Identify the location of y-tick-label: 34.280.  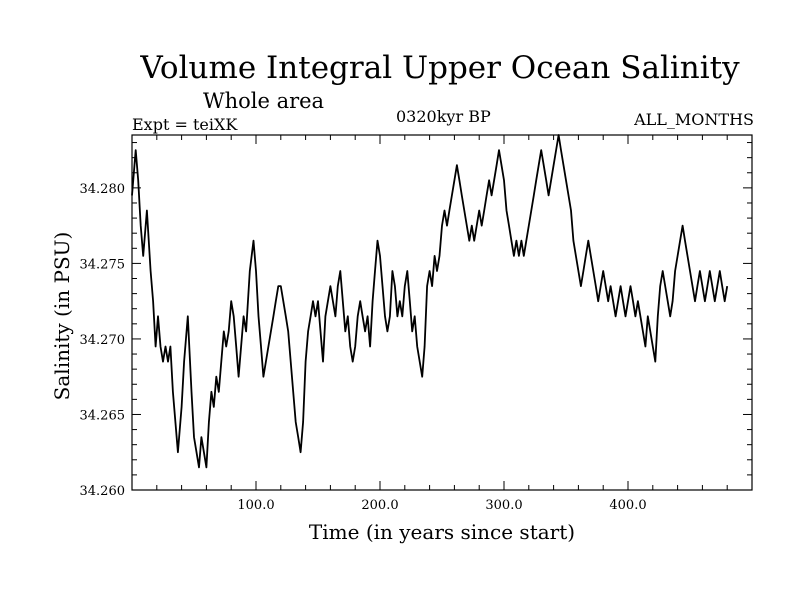
(103, 189).